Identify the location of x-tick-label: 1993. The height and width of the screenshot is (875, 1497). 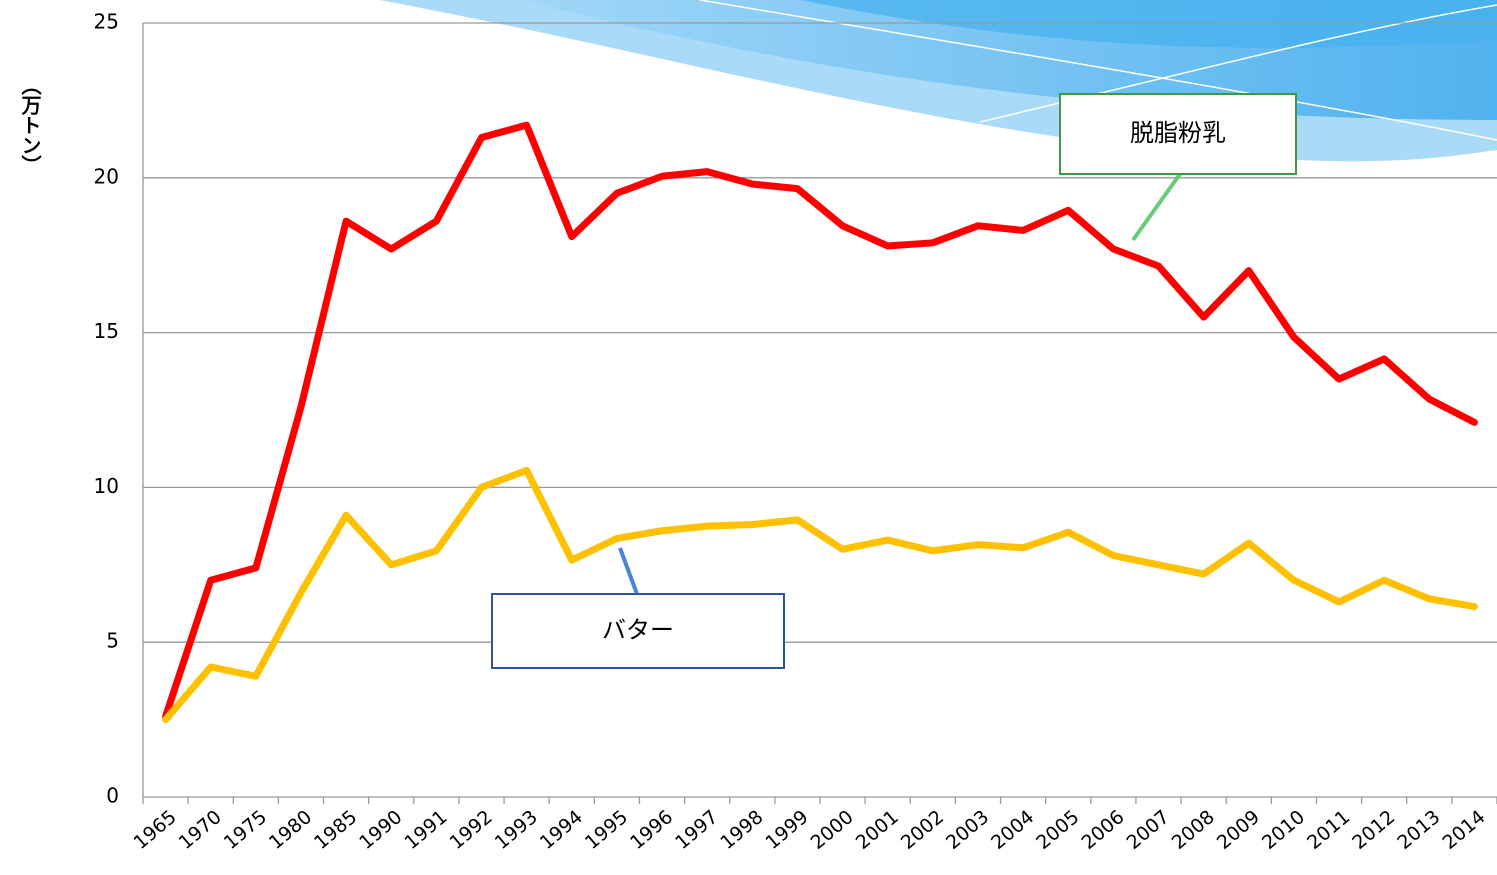
(516, 830).